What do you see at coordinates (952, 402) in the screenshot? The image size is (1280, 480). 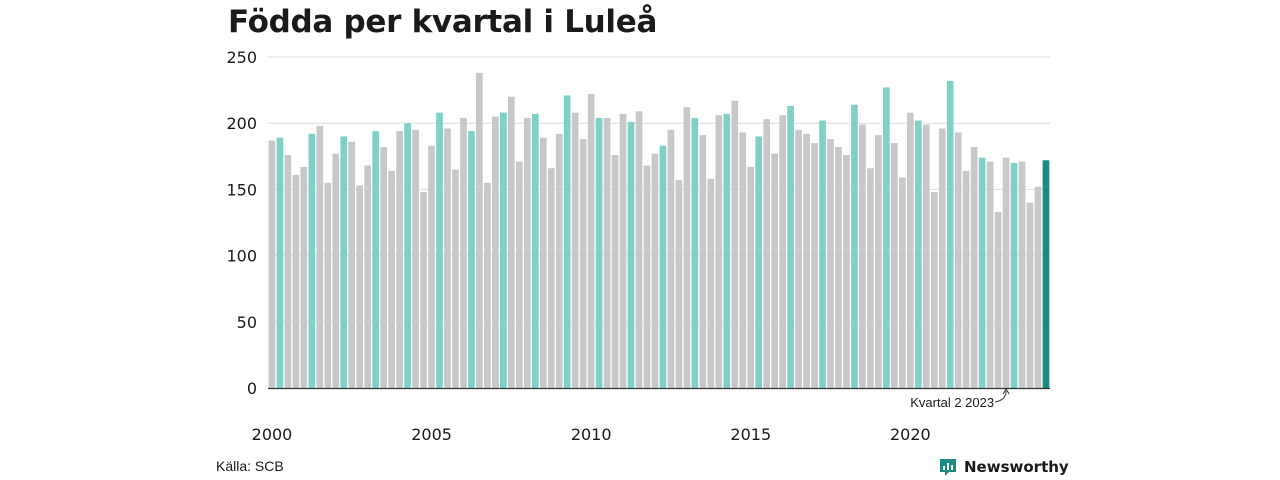 I see `annotation-label: Kvartal 2 2023` at bounding box center [952, 402].